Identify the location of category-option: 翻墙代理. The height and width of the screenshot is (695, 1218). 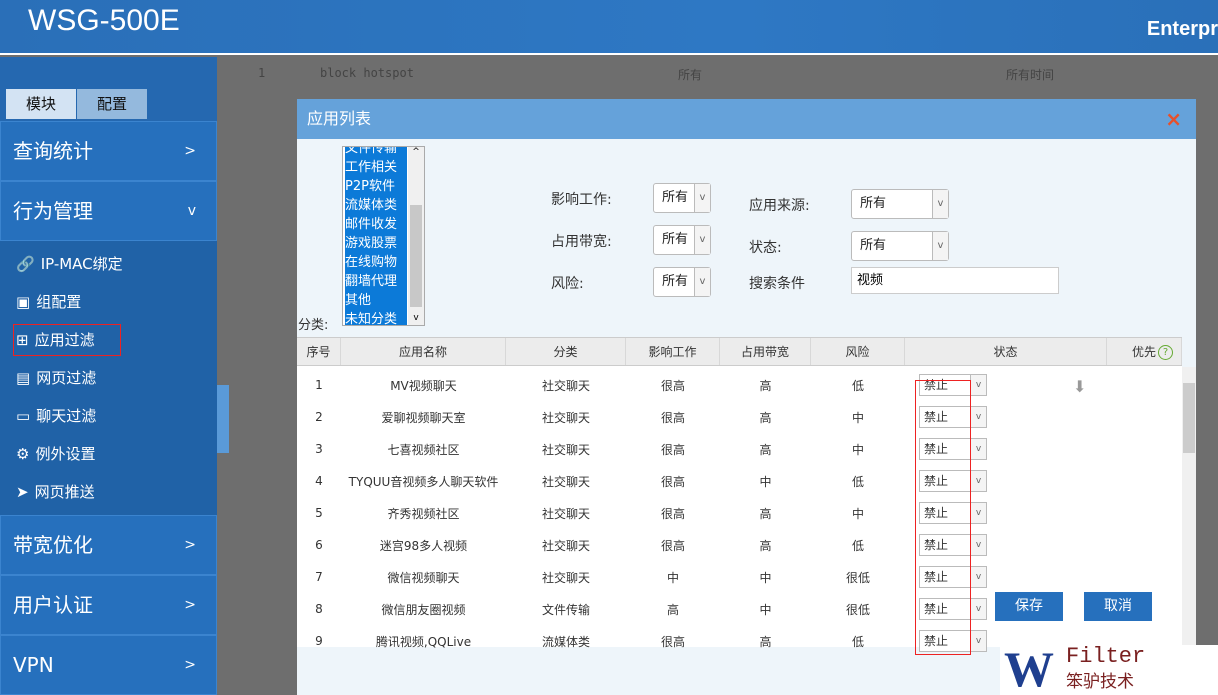
(371, 281).